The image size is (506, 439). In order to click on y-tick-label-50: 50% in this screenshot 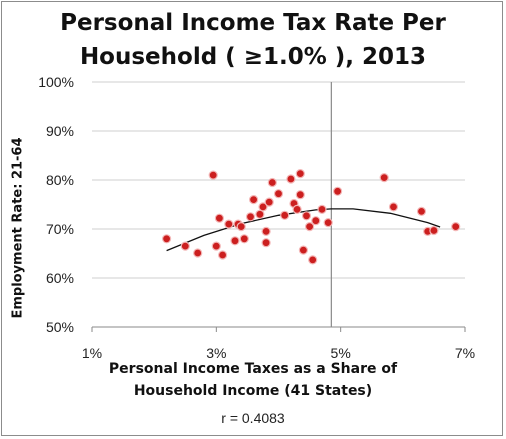, I will do `click(60, 327)`.